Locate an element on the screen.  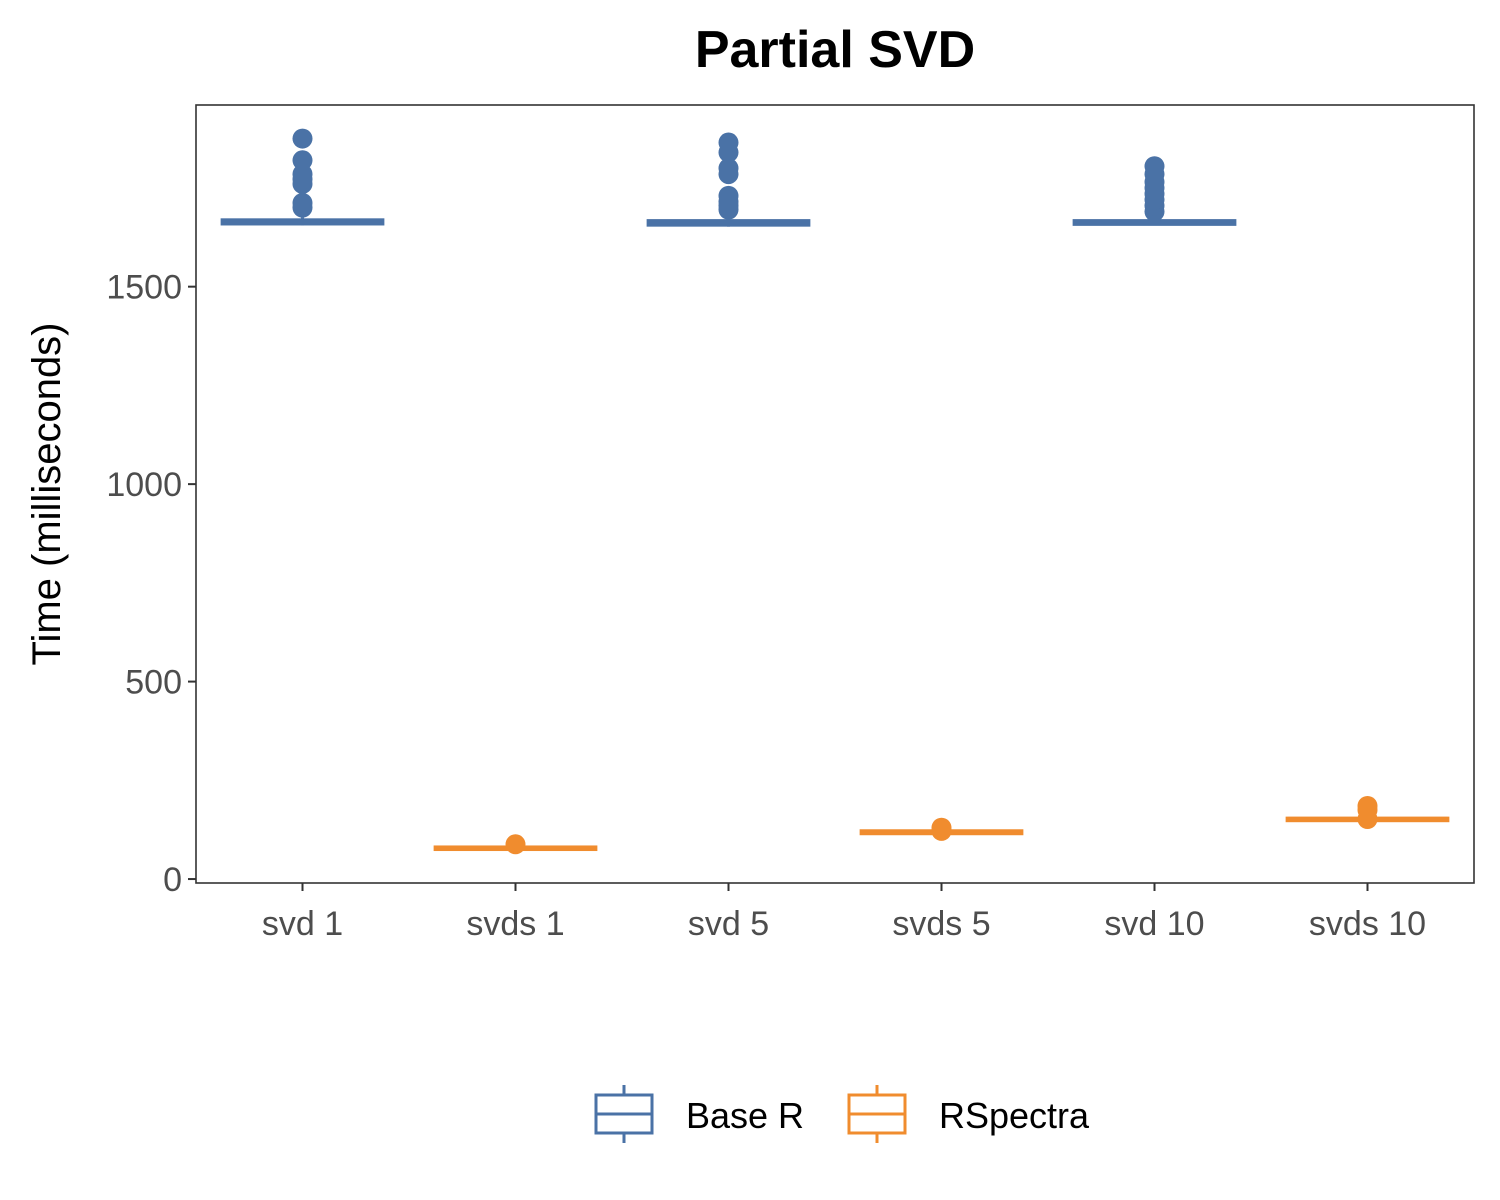
chart-title: Partial SVD is located at coordinates (835, 50).